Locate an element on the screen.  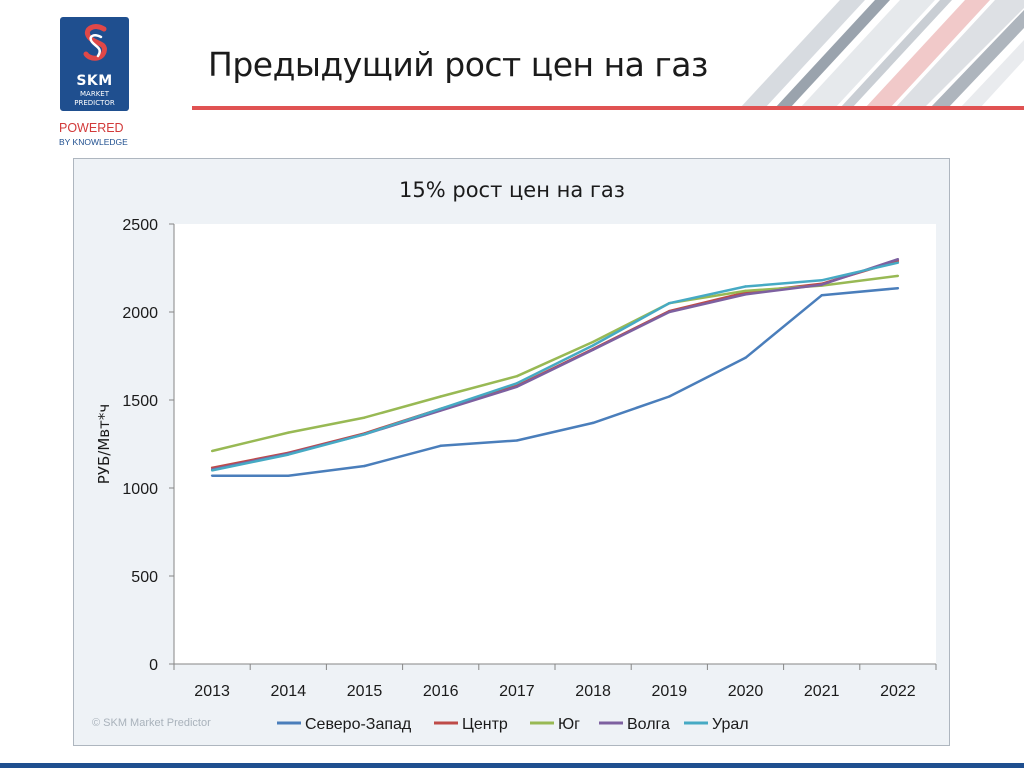
x-tick-label: 2020 is located at coordinates (746, 691).